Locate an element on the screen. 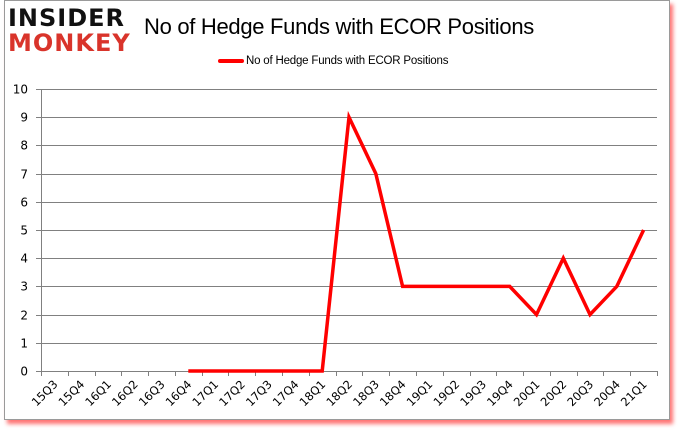  insider-monkey-logo: INSIDER MONKEY is located at coordinates (69, 30).